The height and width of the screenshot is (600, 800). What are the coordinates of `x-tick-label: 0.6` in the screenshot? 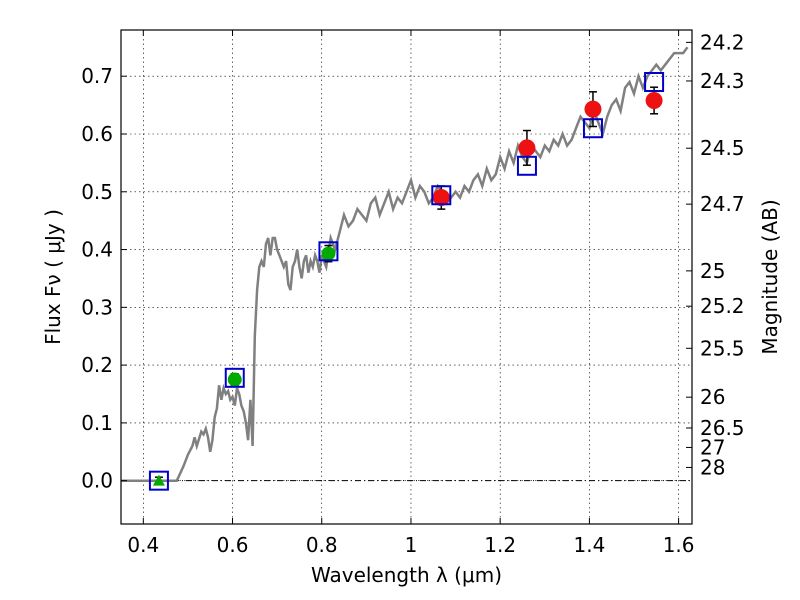 It's located at (233, 545).